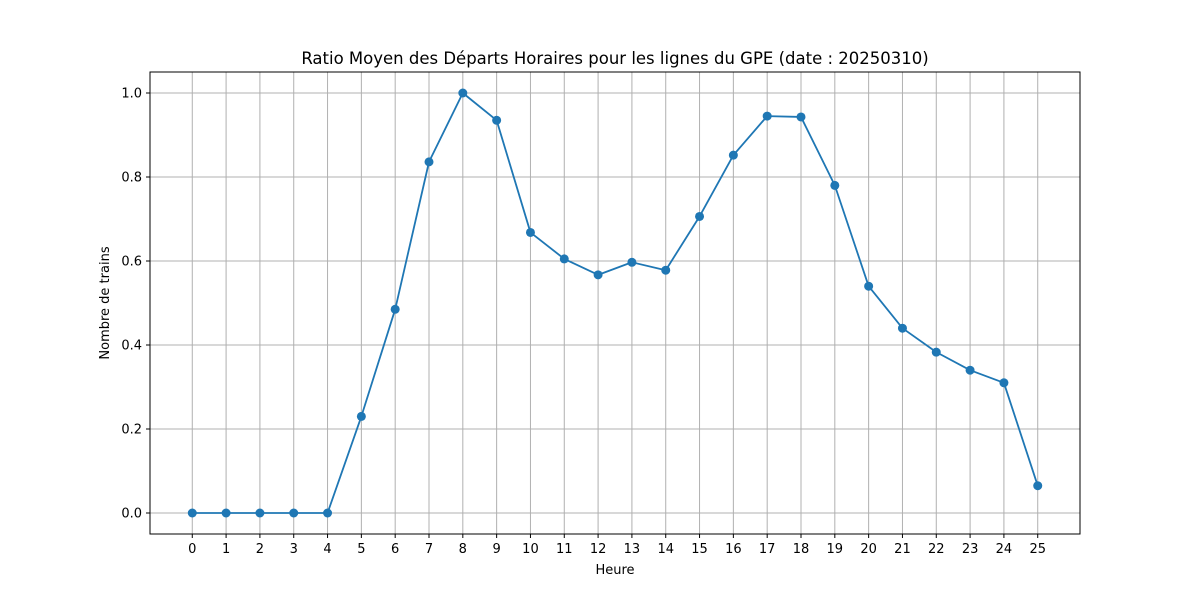 This screenshot has height=600, width=1200. What do you see at coordinates (496, 549) in the screenshot?
I see `x-tick-label: 9` at bounding box center [496, 549].